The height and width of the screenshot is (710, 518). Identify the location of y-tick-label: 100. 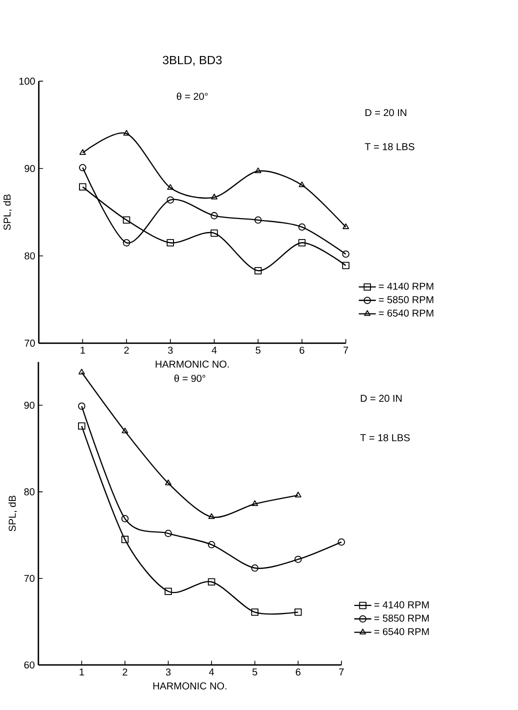
(27, 81).